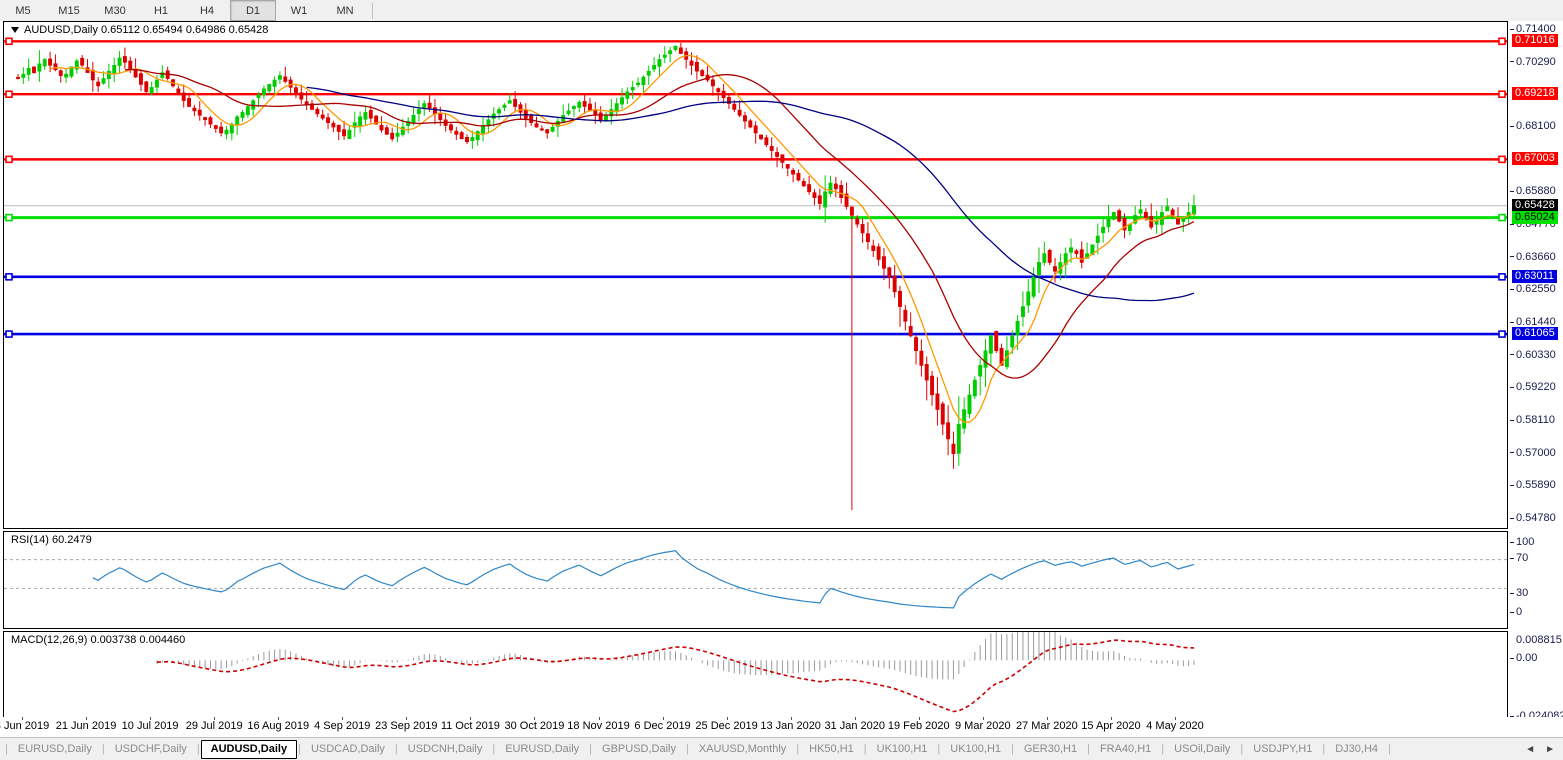 This screenshot has height=760, width=1563. I want to click on timeframe-button-d1: D1, so click(253, 10).